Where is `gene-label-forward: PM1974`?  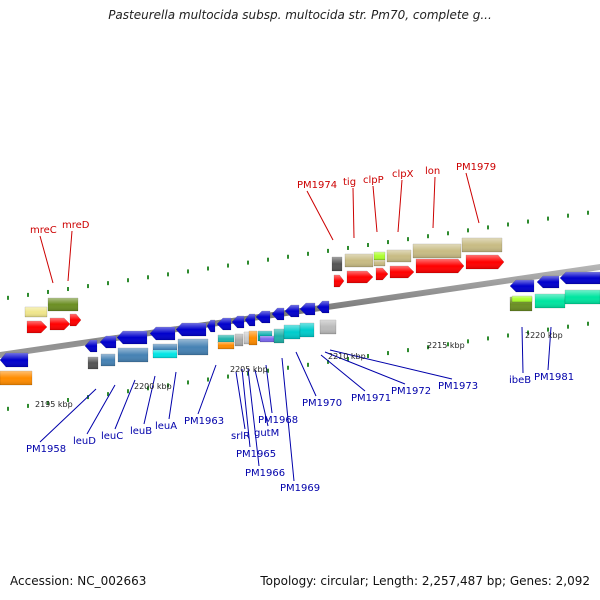 gene-label-forward: PM1974 is located at coordinates (317, 185).